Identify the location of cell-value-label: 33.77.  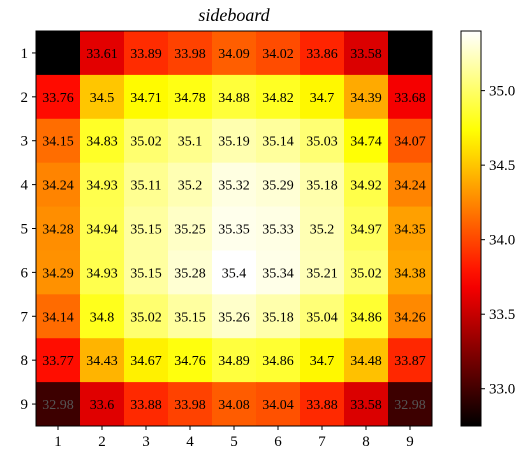
(58, 361).